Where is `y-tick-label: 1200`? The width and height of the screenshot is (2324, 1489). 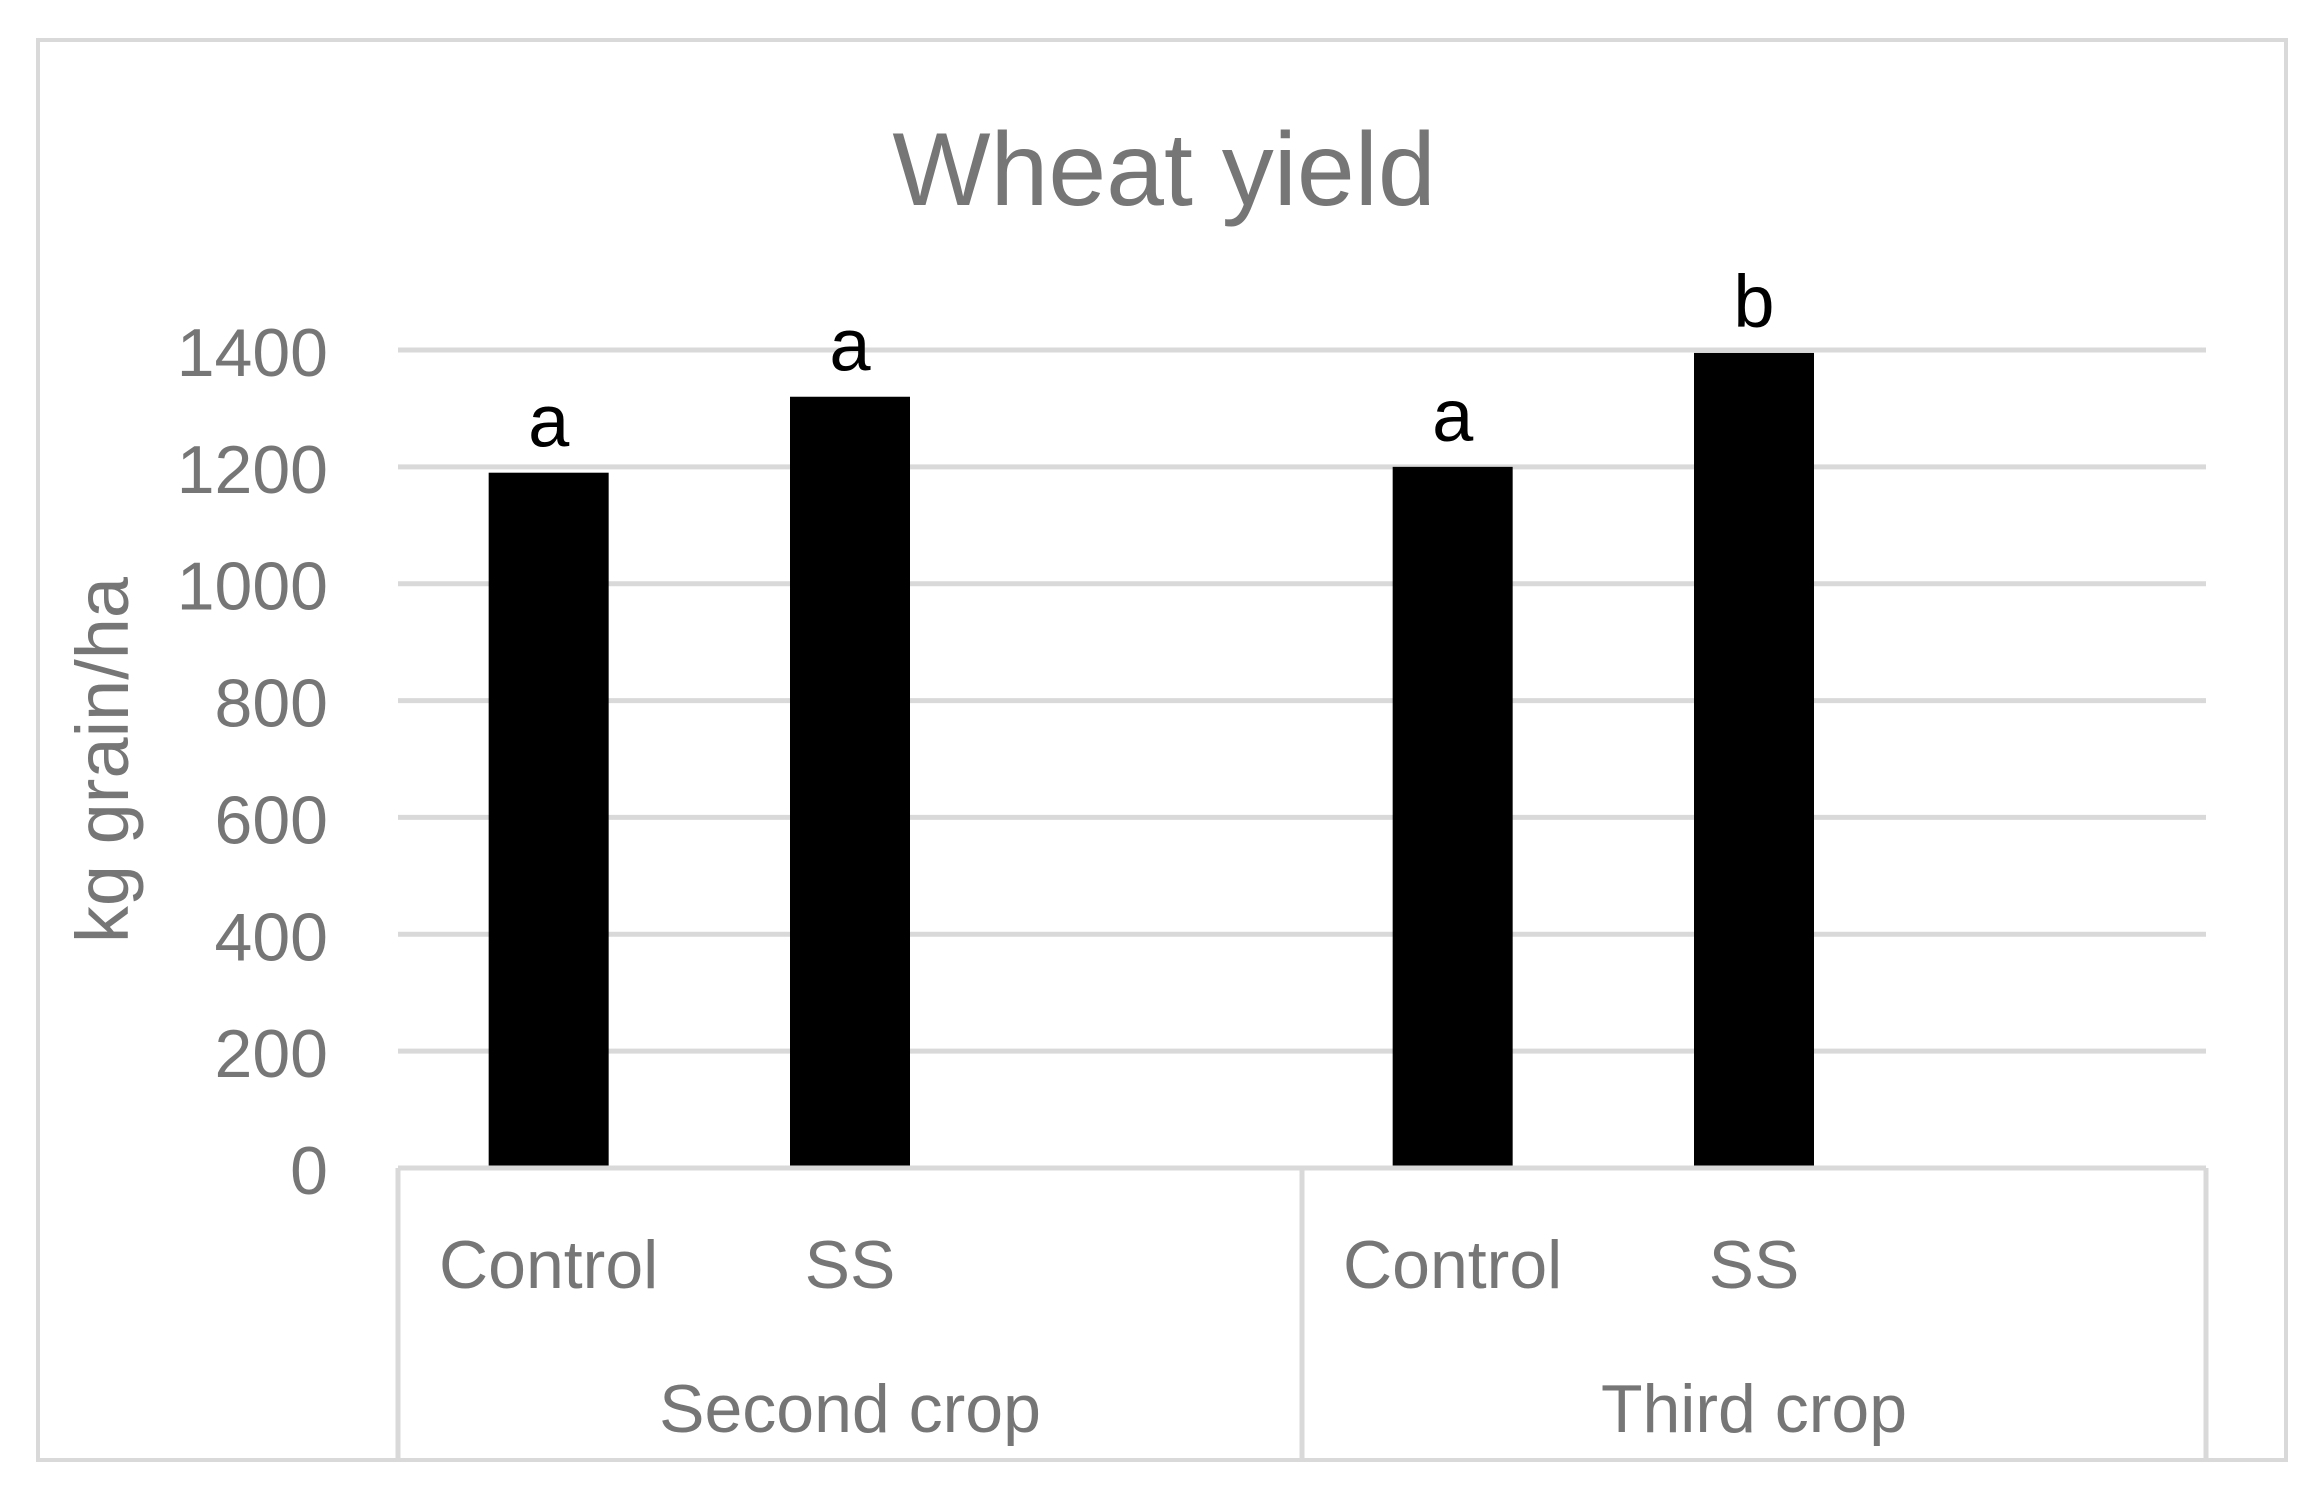 y-tick-label: 1200 is located at coordinates (252, 470).